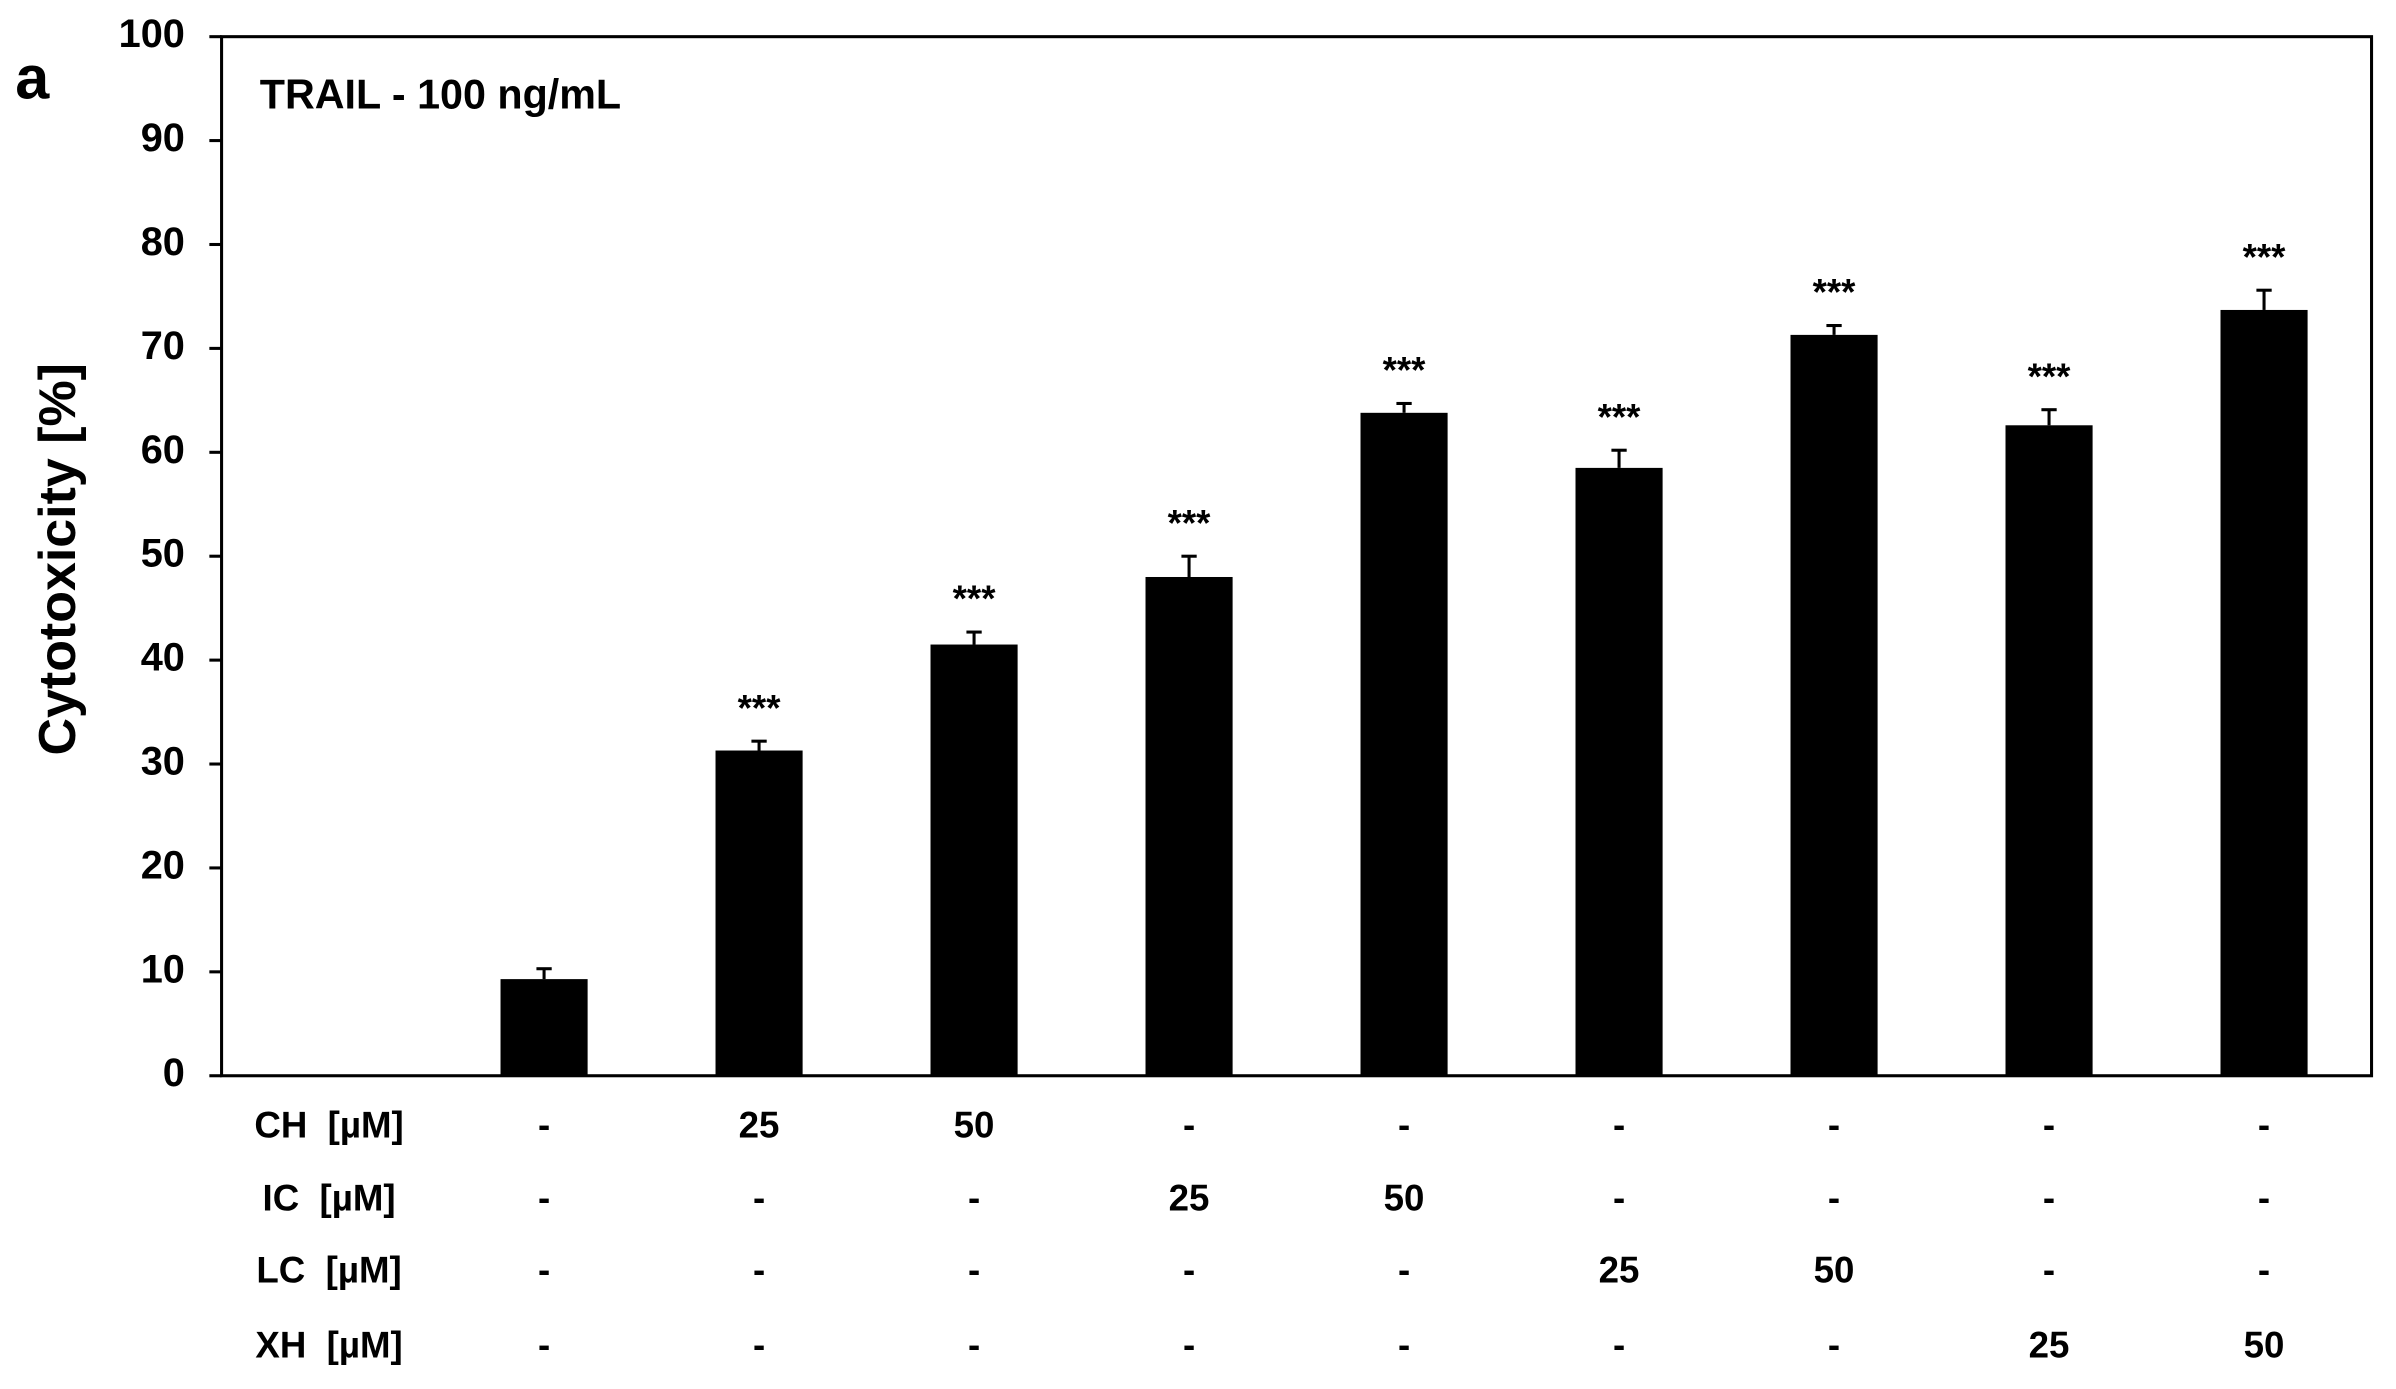 The width and height of the screenshot is (2396, 1389). What do you see at coordinates (440, 95) in the screenshot?
I see `chart-title: TRAIL - 100 ng/mL` at bounding box center [440, 95].